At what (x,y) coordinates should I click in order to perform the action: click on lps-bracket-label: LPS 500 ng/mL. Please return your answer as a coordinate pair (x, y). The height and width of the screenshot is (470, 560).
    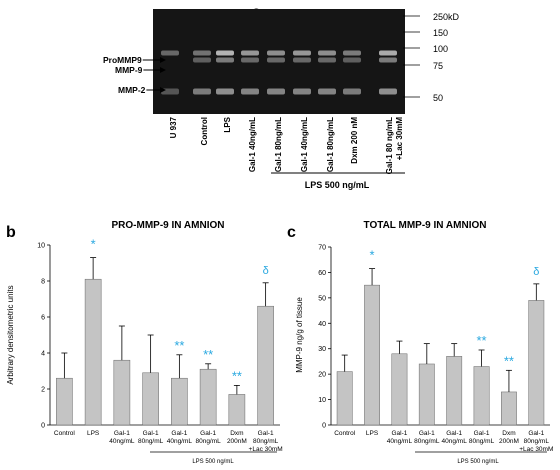
    Looking at the image, I should click on (337, 185).